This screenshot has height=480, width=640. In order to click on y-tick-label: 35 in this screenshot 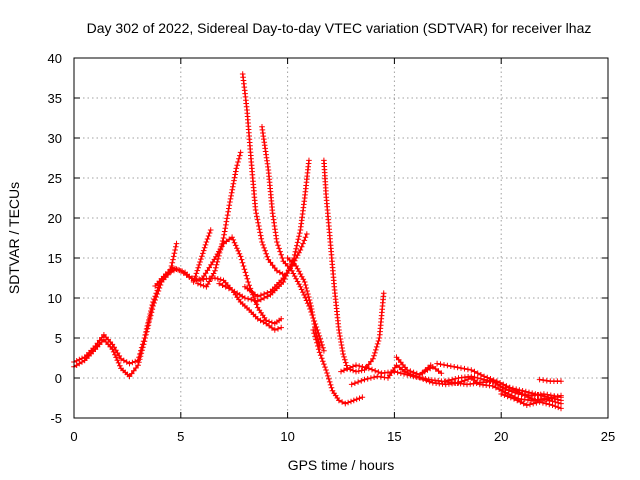, I will do `click(55, 98)`.